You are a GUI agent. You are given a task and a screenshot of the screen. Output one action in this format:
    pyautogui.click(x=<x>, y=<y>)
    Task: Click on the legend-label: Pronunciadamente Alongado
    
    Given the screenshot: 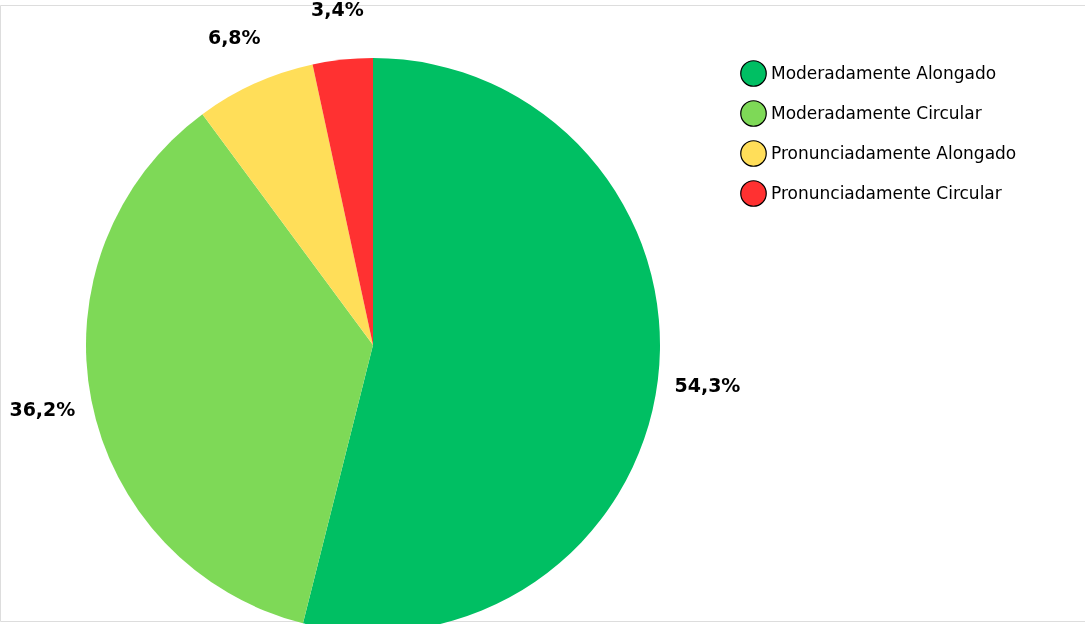 What is the action you would take?
    pyautogui.click(x=894, y=152)
    